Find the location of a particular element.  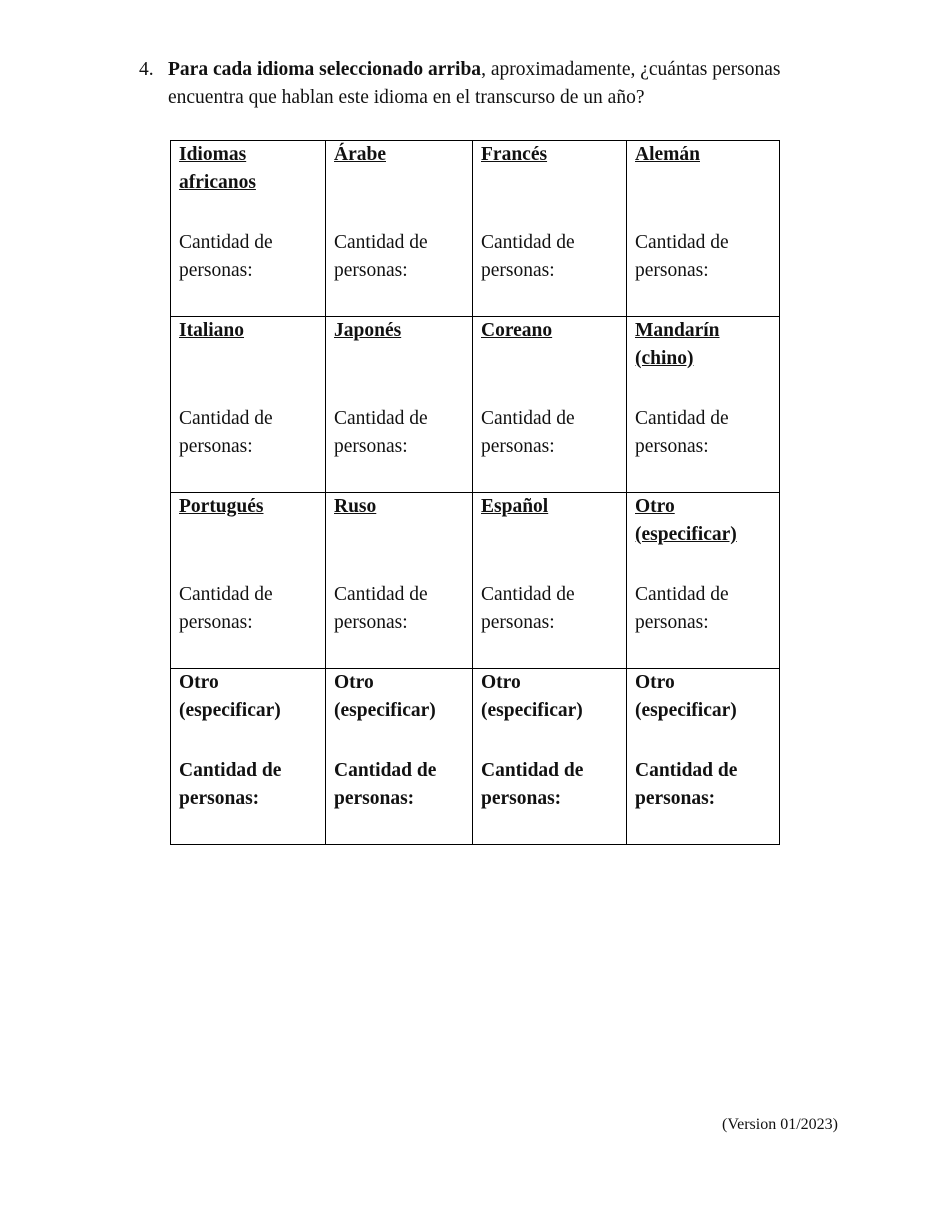

language-label: Japonés is located at coordinates (368, 330).